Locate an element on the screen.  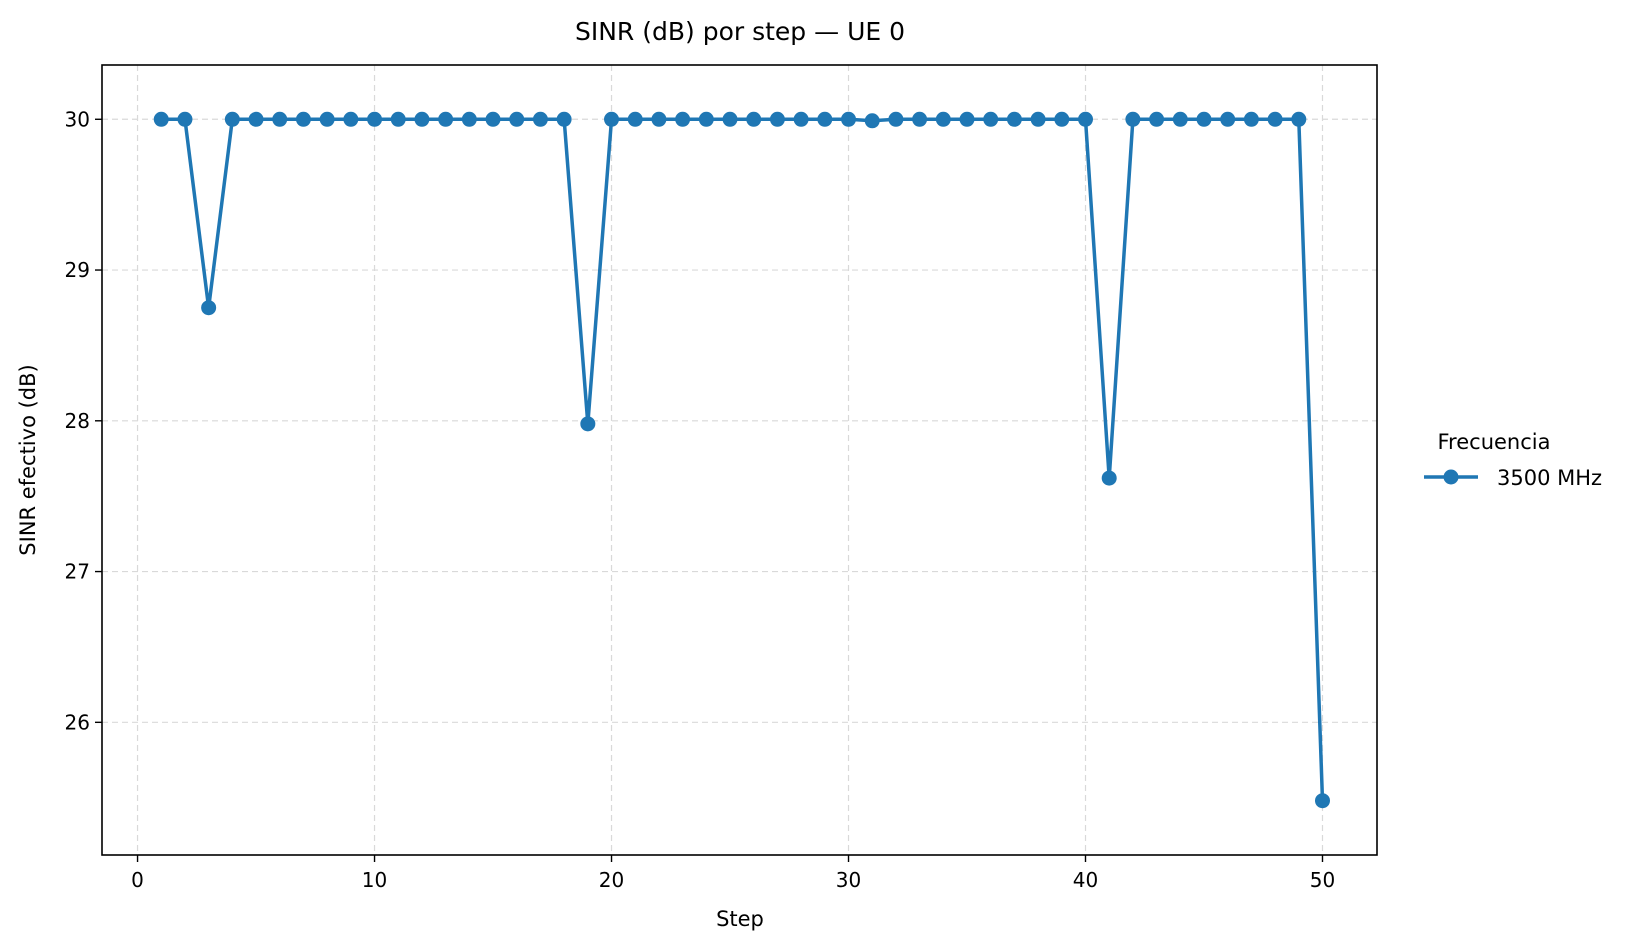
x-tick-label: 20 is located at coordinates (611, 880).